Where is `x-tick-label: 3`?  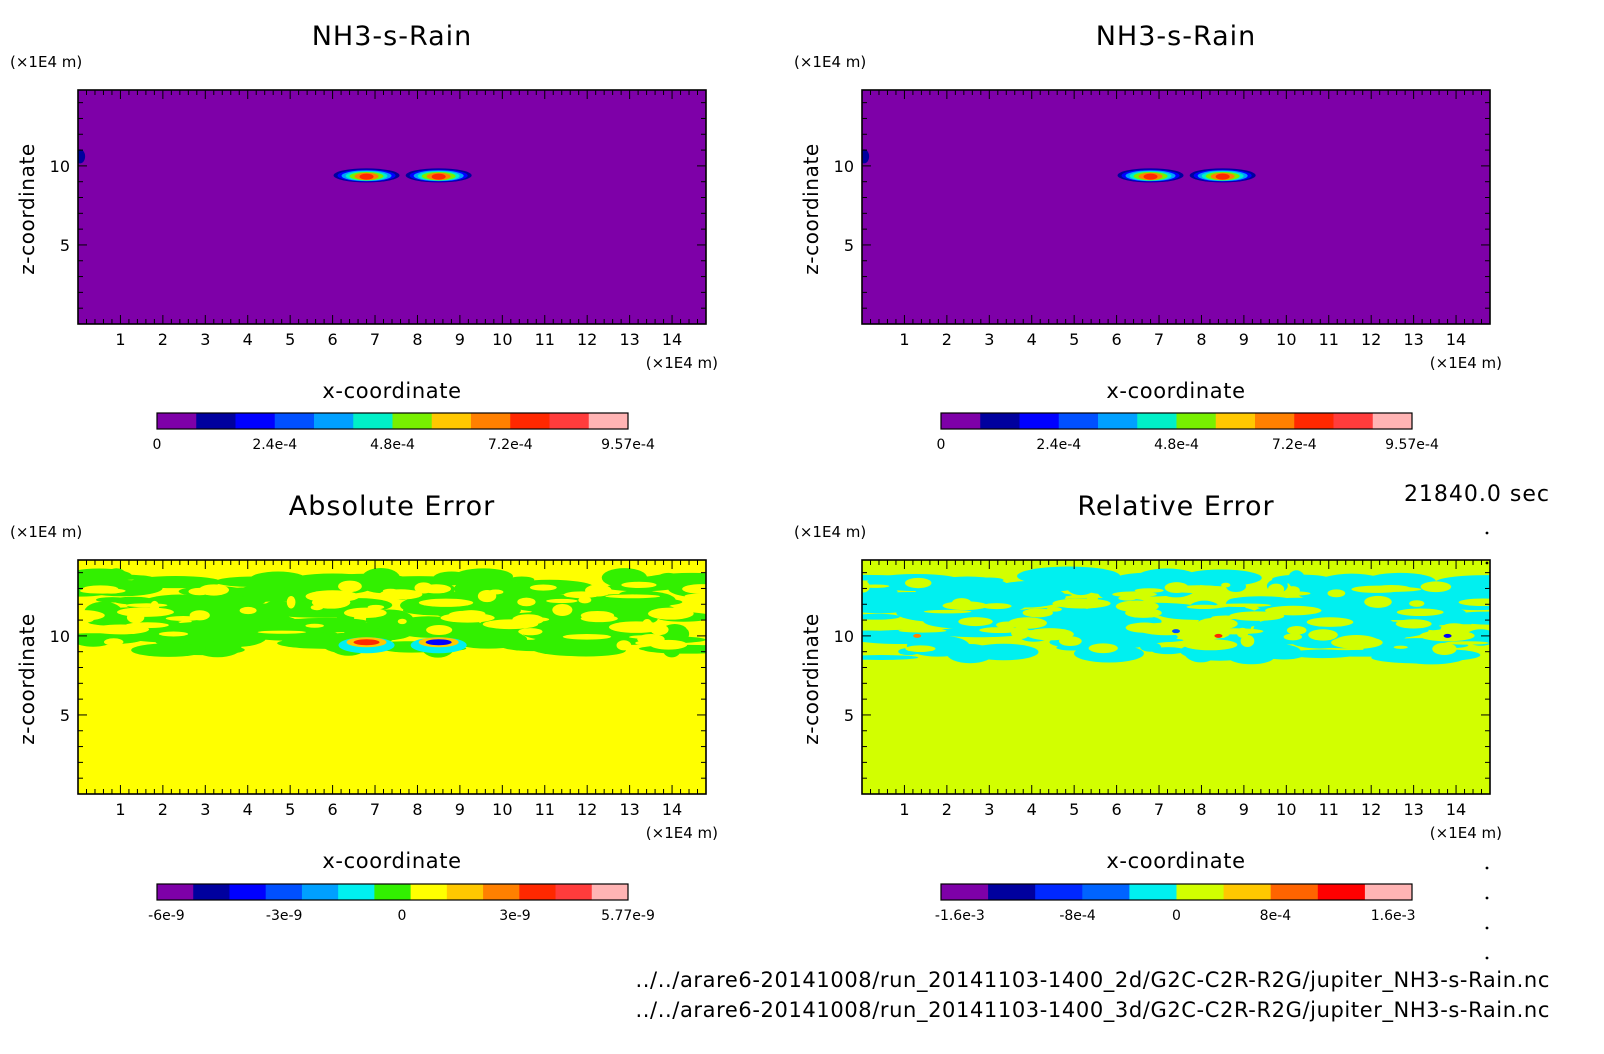 x-tick-label: 3 is located at coordinates (205, 809).